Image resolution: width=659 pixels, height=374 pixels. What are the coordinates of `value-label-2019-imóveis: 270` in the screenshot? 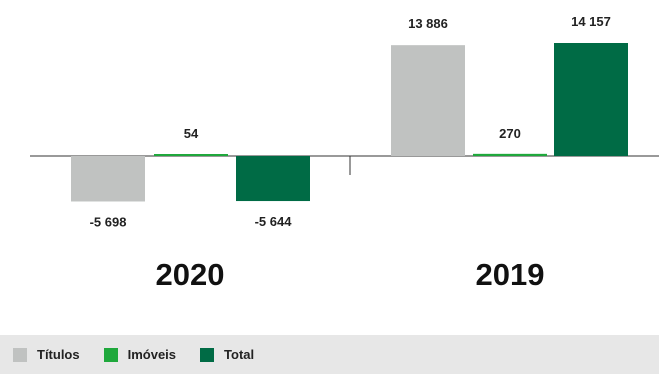 It's located at (510, 133).